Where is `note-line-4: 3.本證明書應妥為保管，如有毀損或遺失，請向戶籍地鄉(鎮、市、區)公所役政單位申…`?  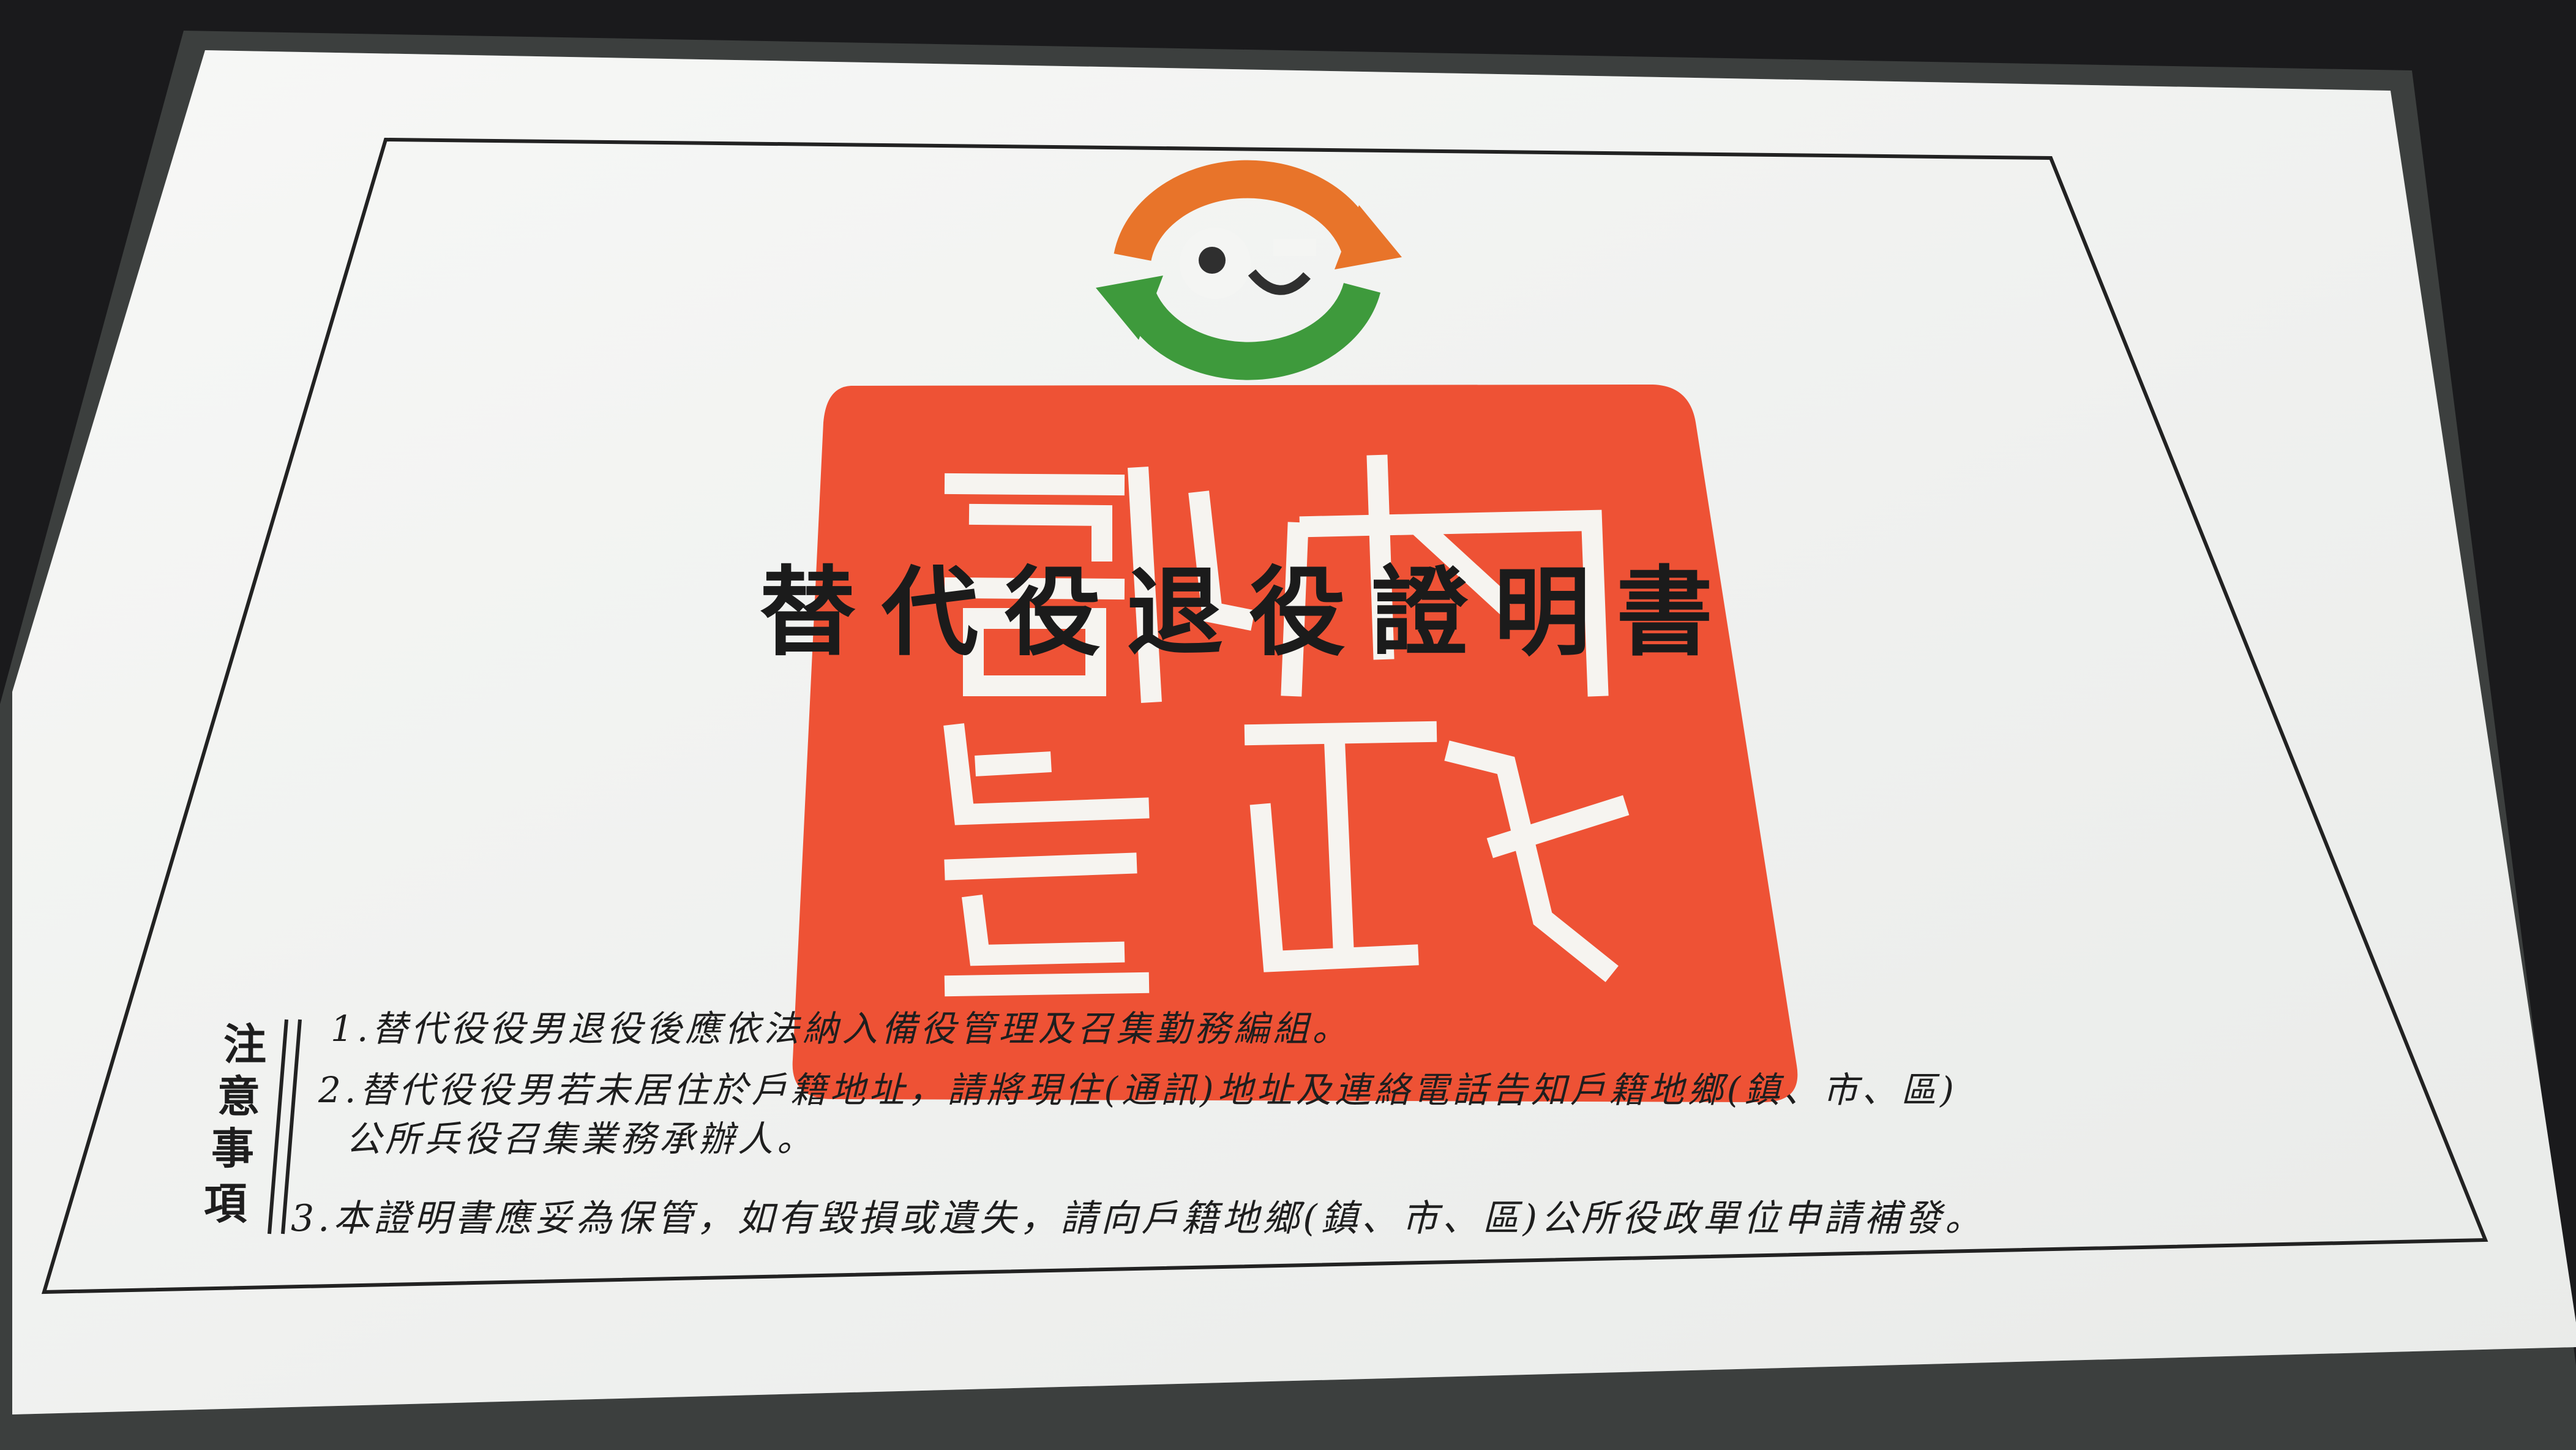 note-line-4: 3.本證明書應妥為保管，如有毀損或遺失，請向戶籍地鄉(鎮、市、區)公所役政單位申… is located at coordinates (1138, 1218).